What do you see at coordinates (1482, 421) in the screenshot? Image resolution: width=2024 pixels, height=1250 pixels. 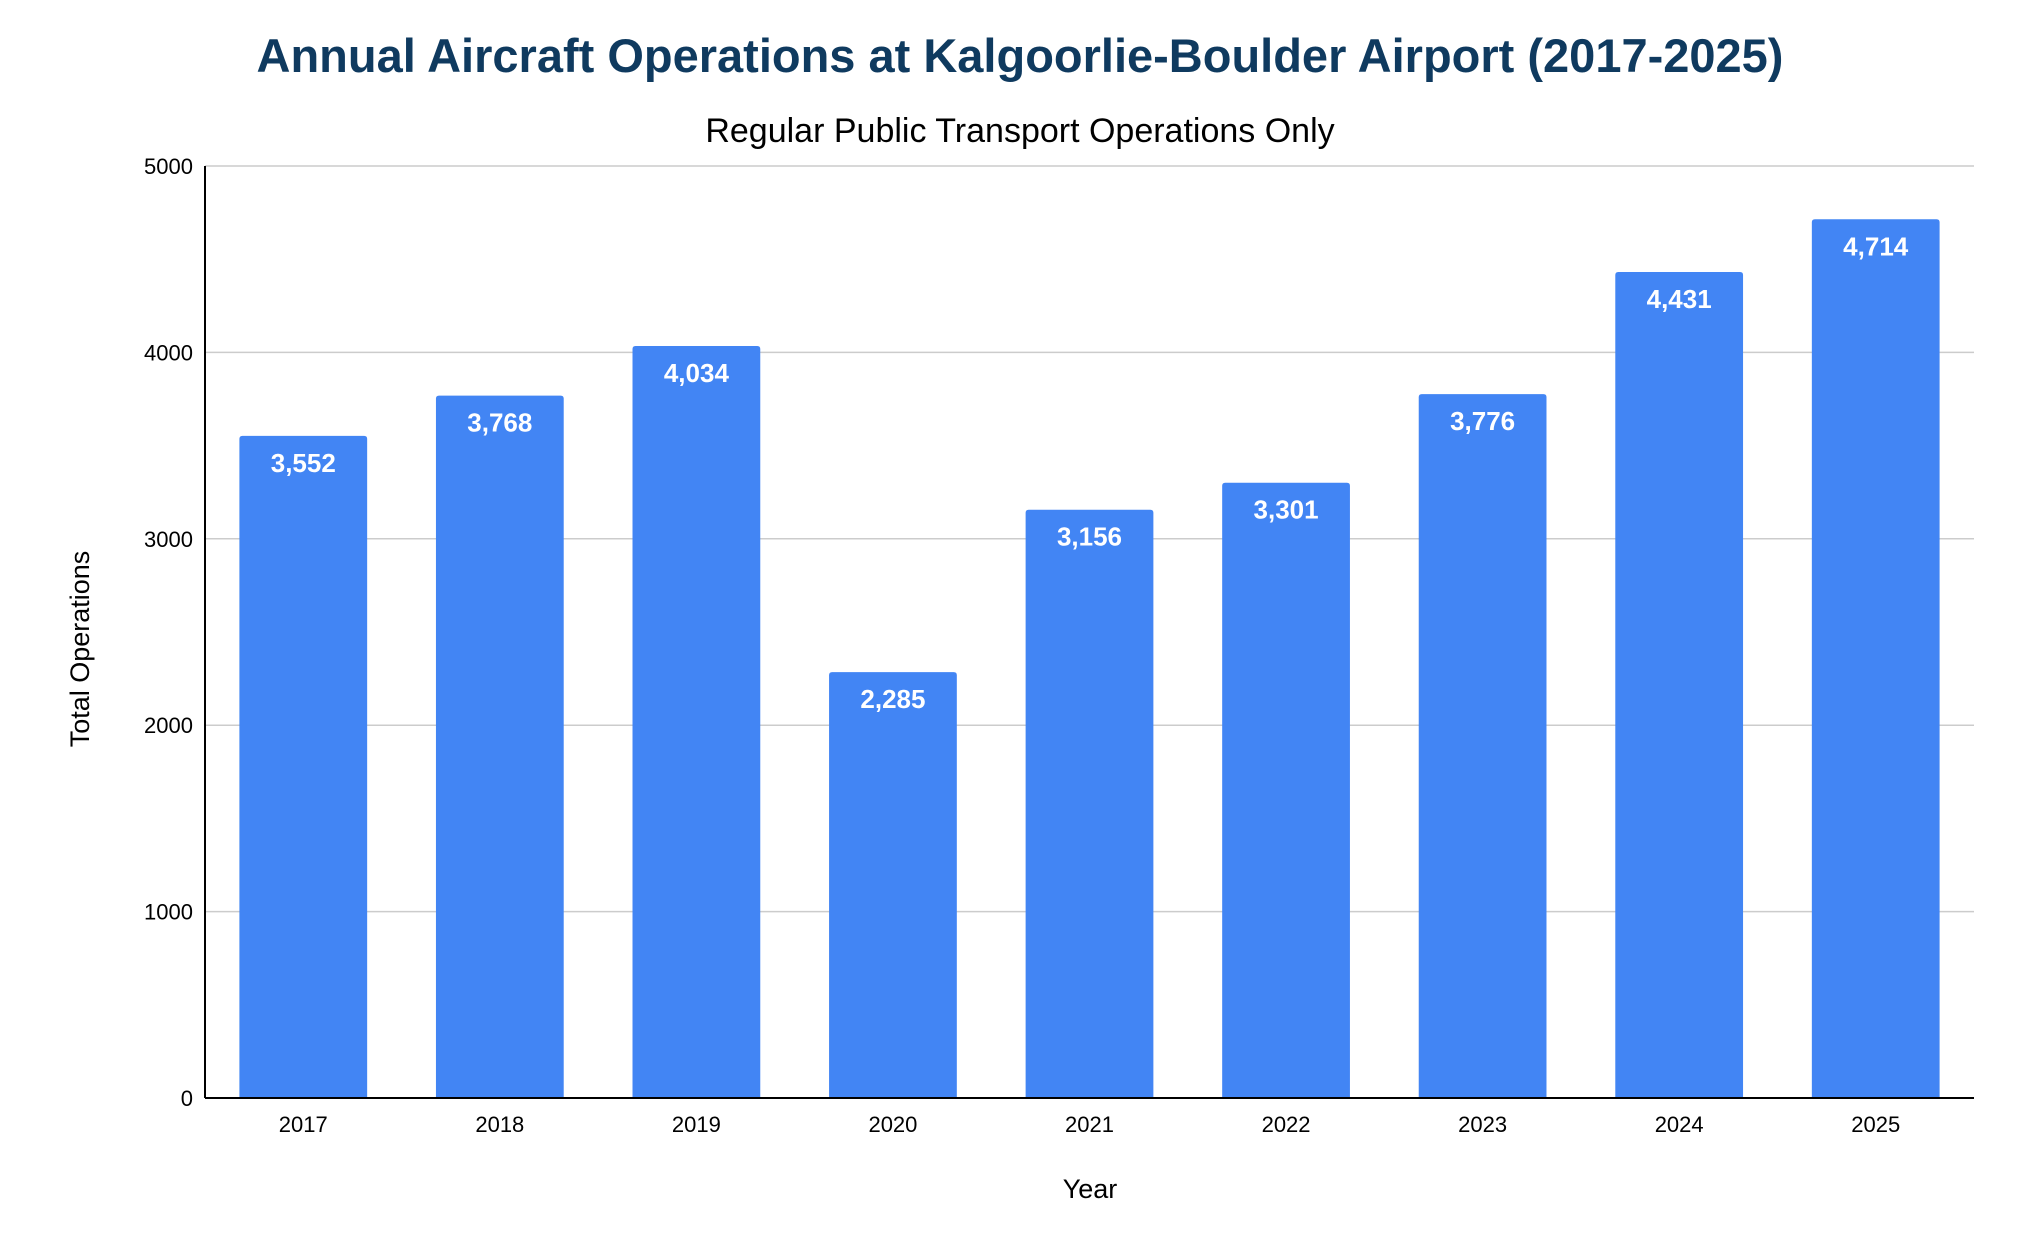 I see `data-label-2023: 3,776` at bounding box center [1482, 421].